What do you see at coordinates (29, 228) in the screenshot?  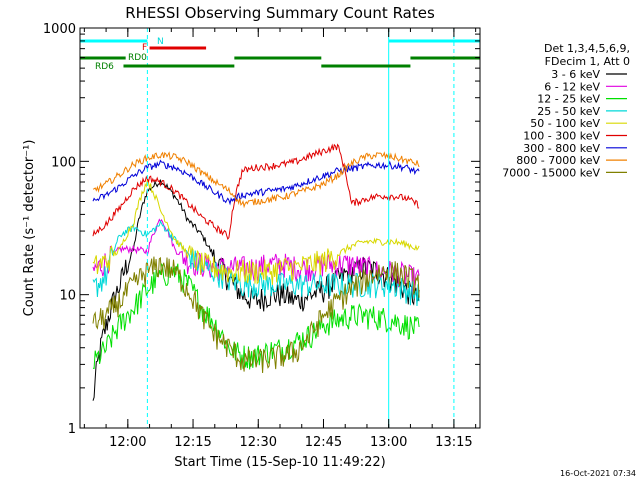 I see `y-axis-label: Count Rate (s⁻¹ detector⁻¹)` at bounding box center [29, 228].